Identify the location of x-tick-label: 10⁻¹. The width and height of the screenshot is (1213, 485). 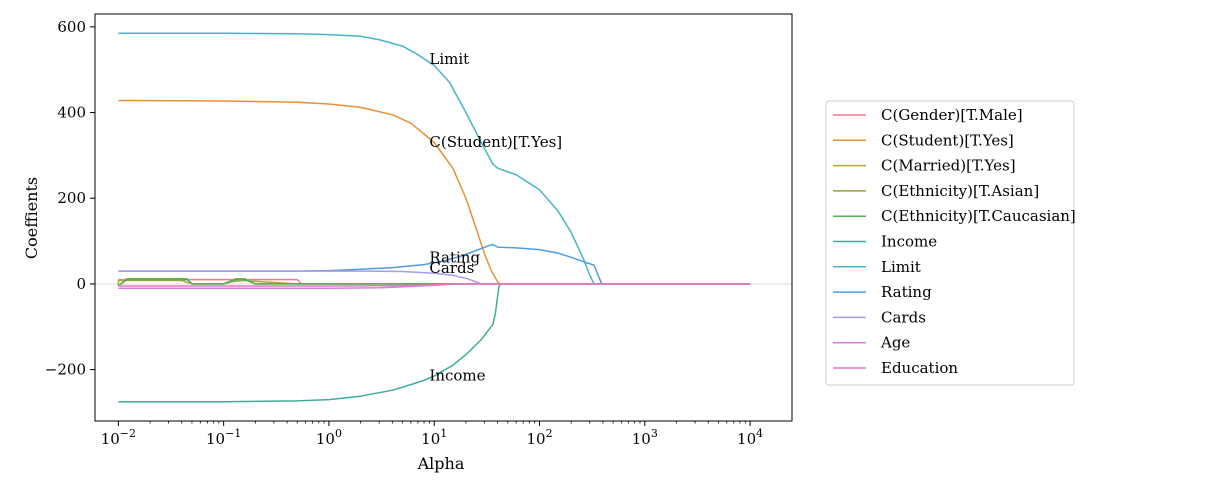
(223, 437).